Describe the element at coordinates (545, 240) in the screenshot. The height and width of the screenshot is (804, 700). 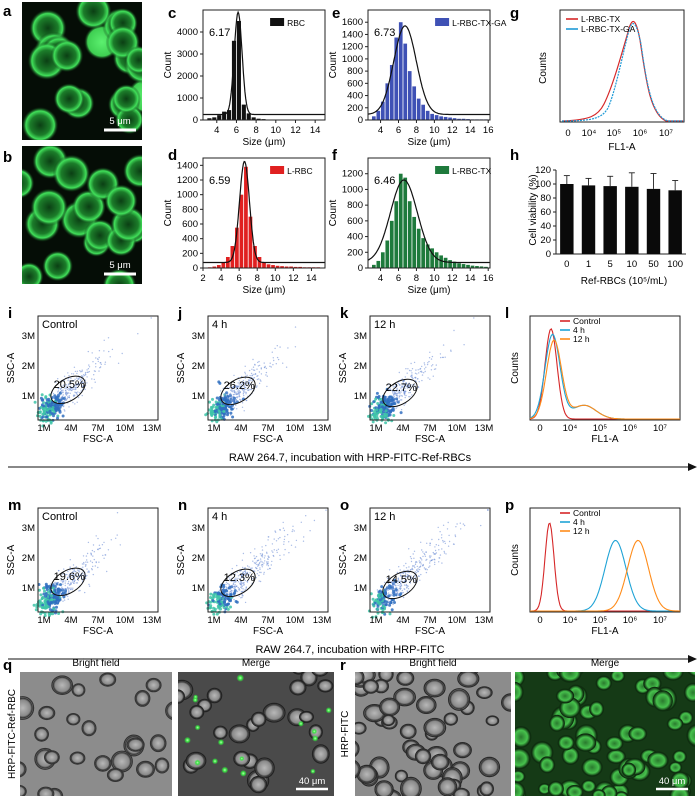
I see `panel-h-ytick: 20` at that location.